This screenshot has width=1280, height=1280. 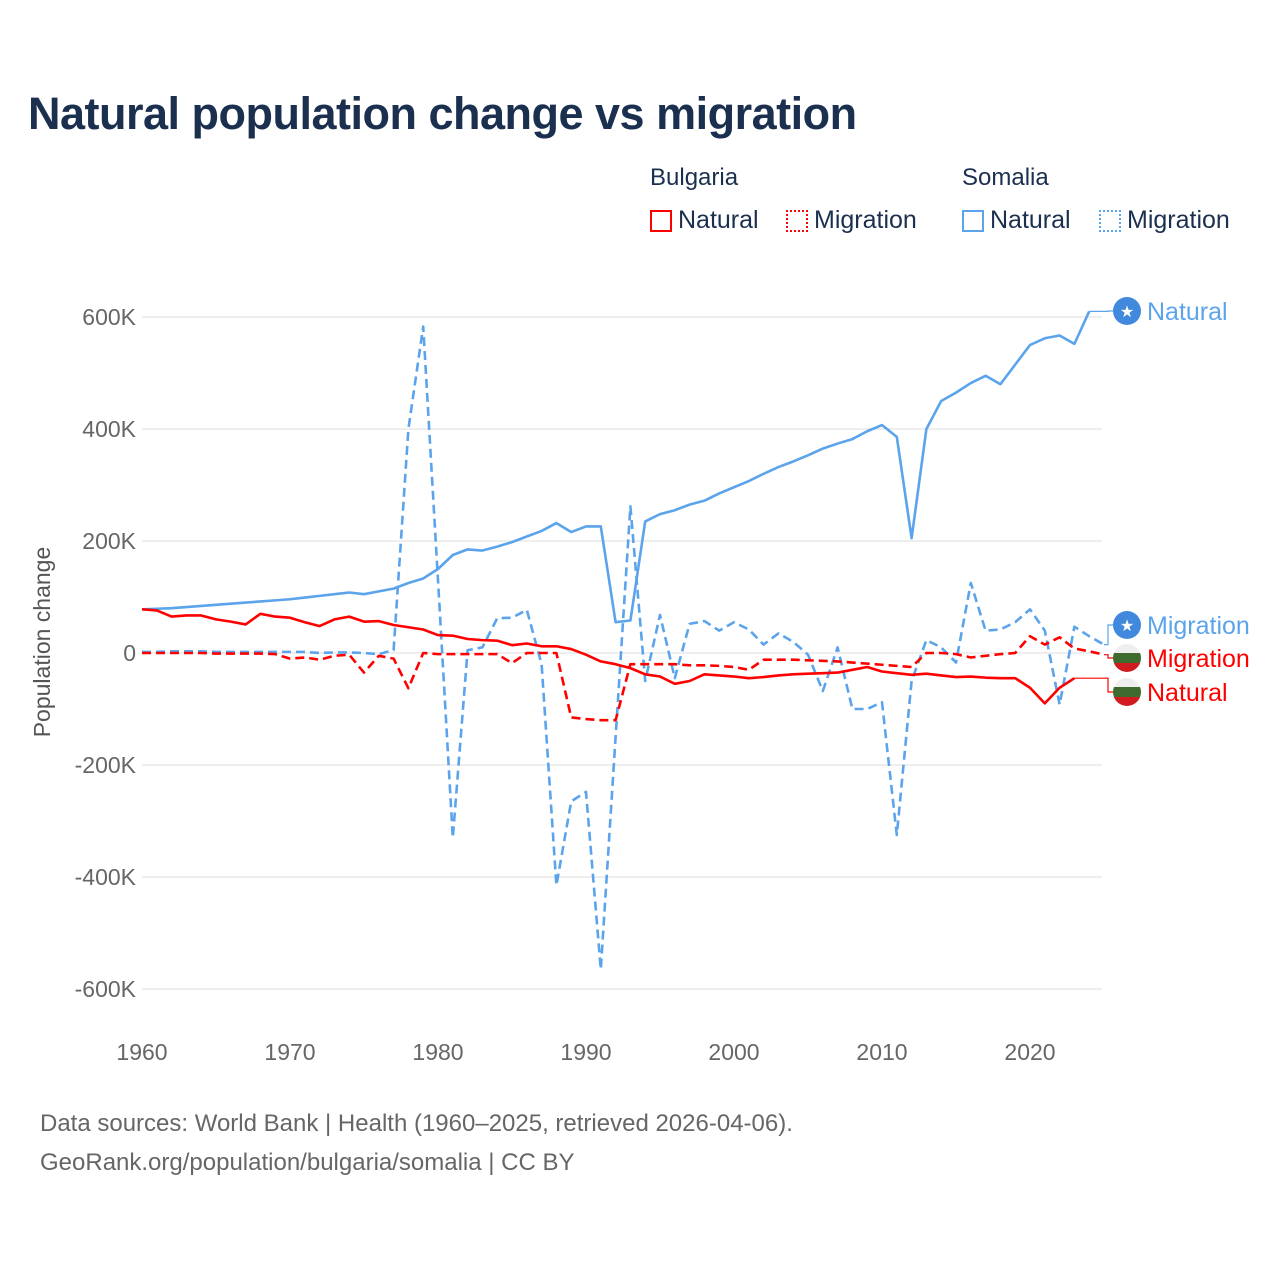 I want to click on legend-bulgaria-natural: Natural, so click(x=704, y=220).